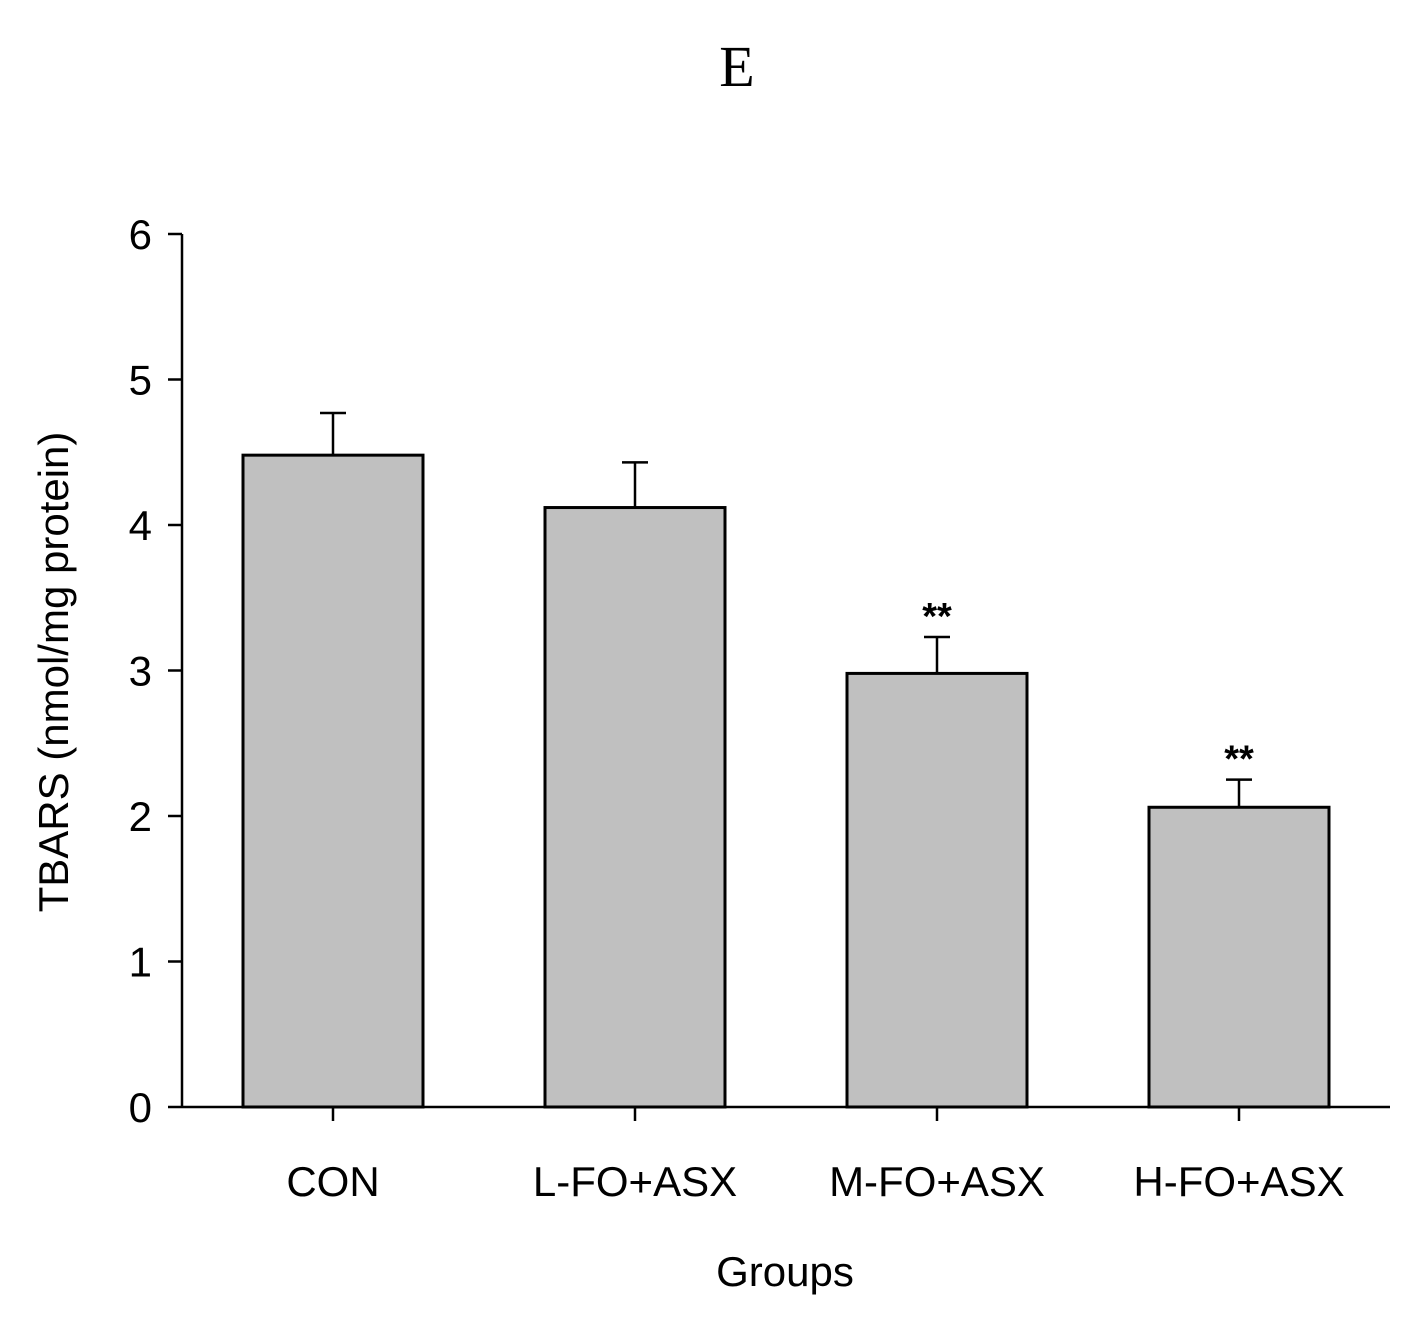  What do you see at coordinates (53, 672) in the screenshot?
I see `y-axis-label: TBARS (nmol/mg protein)` at bounding box center [53, 672].